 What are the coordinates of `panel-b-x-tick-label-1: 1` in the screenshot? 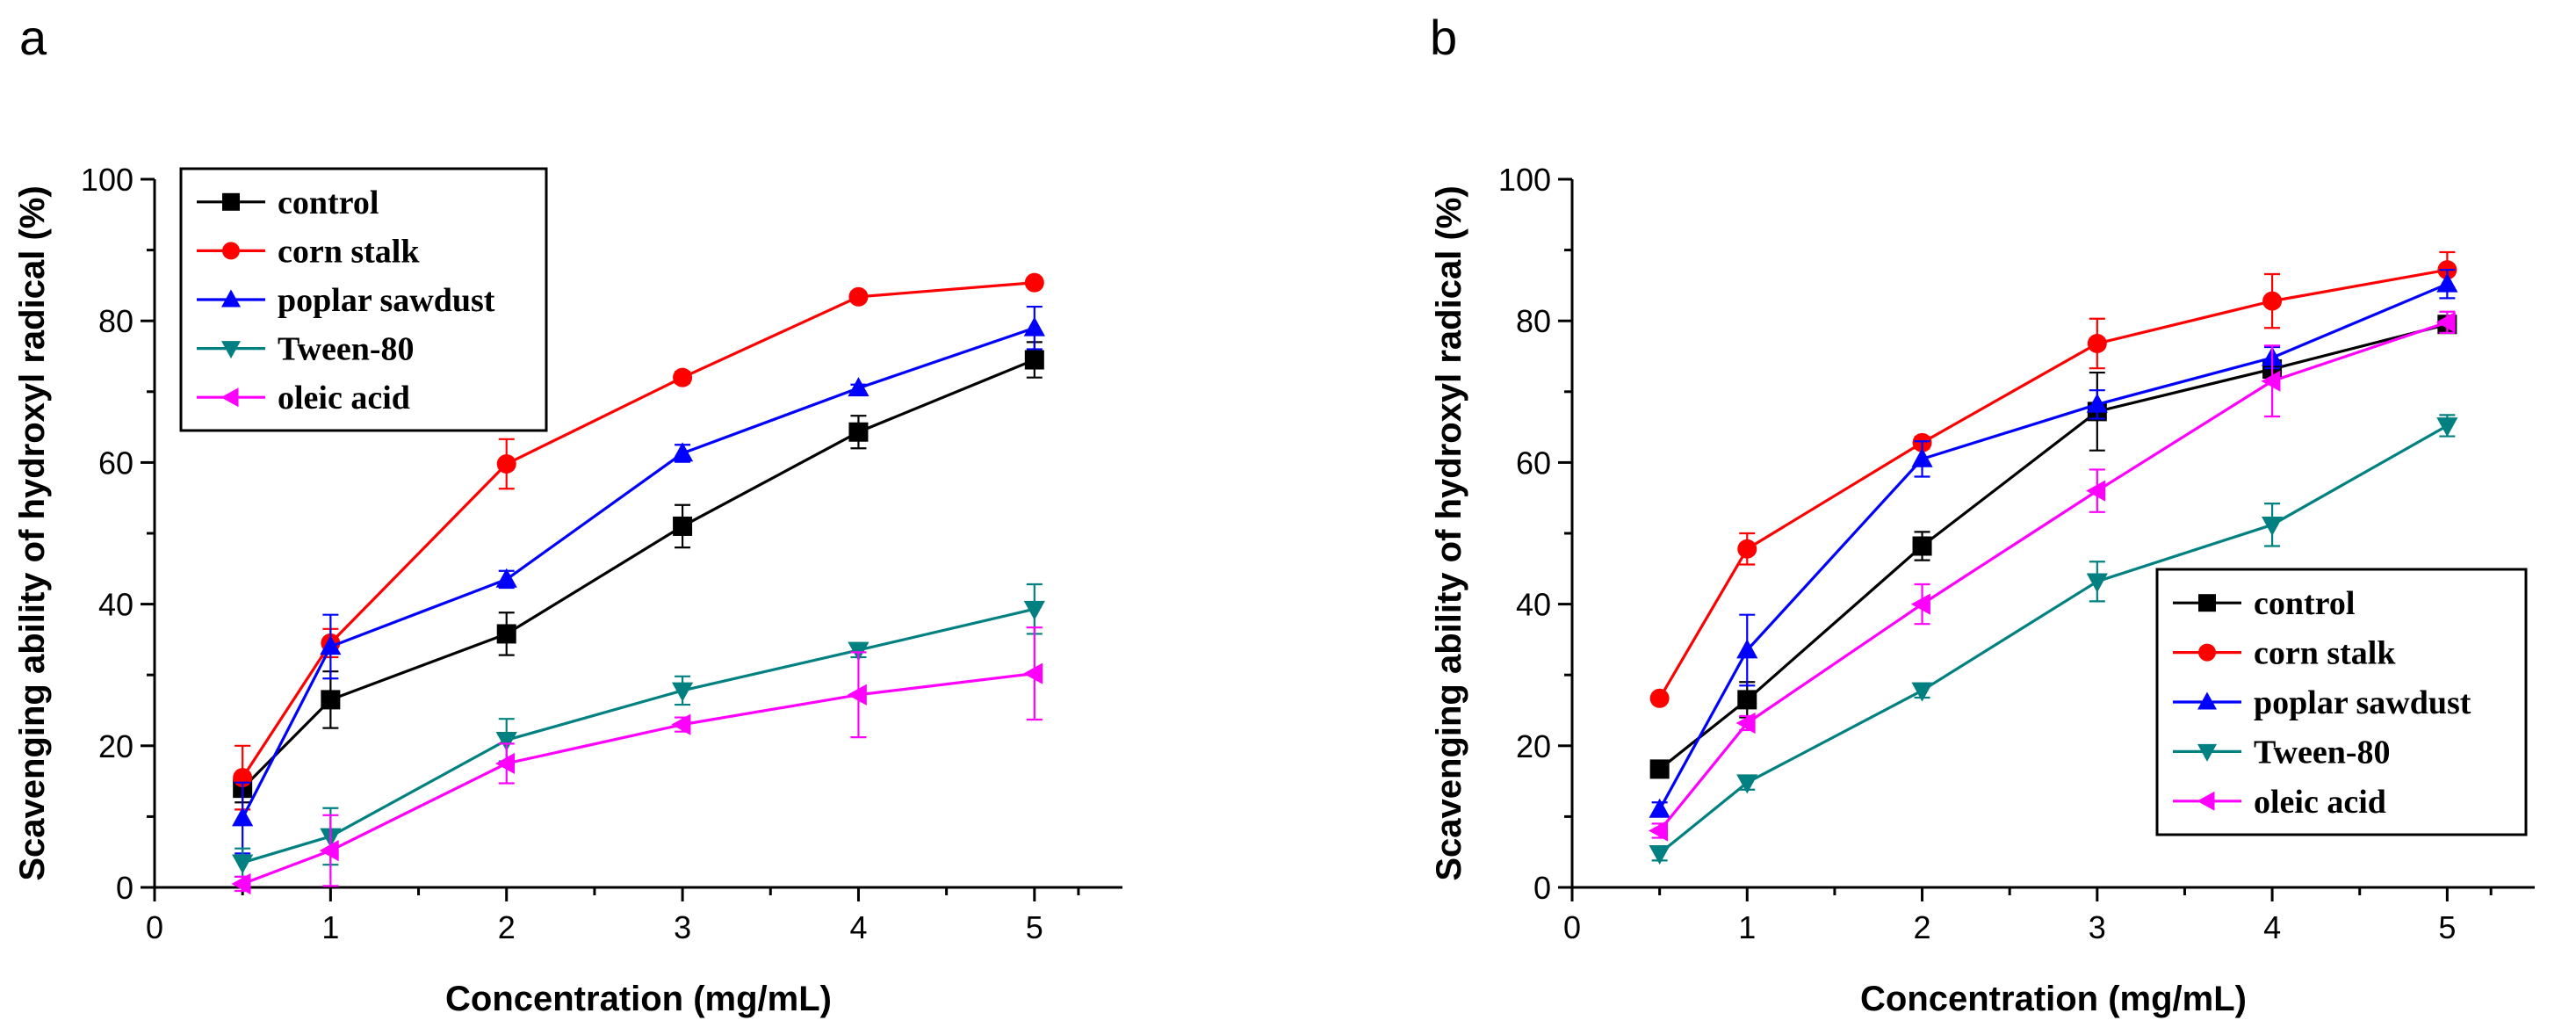 It's located at (1747, 927).